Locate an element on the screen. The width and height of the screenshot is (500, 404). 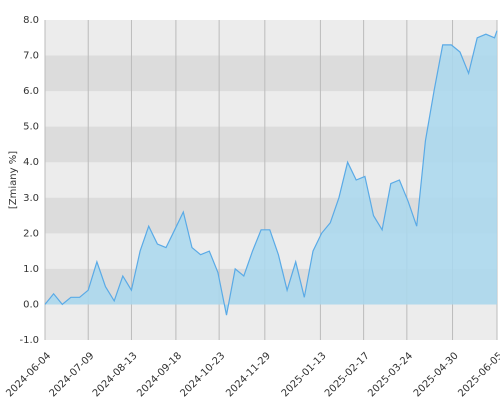
x-tick-label: 2024-08-13 is located at coordinates (115, 374).